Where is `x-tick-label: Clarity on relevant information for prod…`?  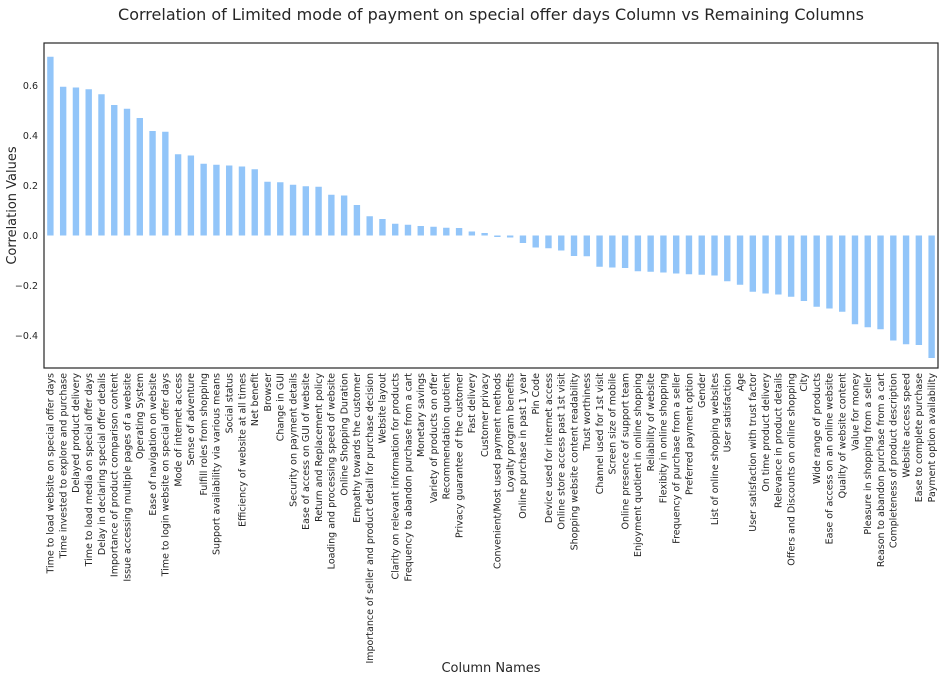
x-tick-label: Clarity on relevant information for prod… is located at coordinates (396, 476).